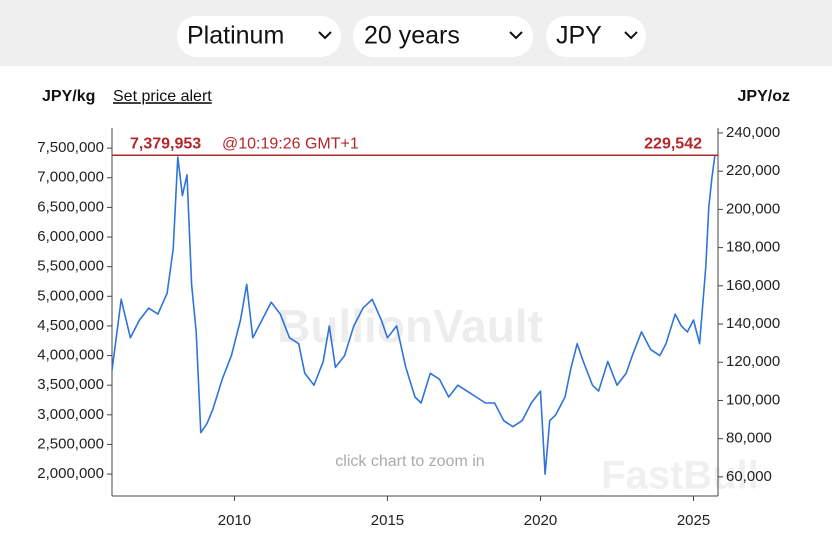 Image resolution: width=832 pixels, height=545 pixels. What do you see at coordinates (70, 147) in the screenshot?
I see `y-tick-label: 7,500,000` at bounding box center [70, 147].